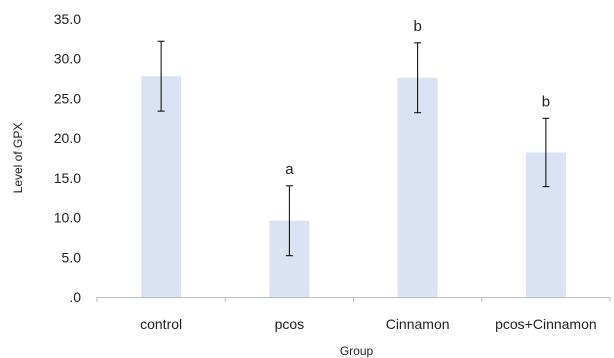  I want to click on x-tick-label: control, so click(161, 324).